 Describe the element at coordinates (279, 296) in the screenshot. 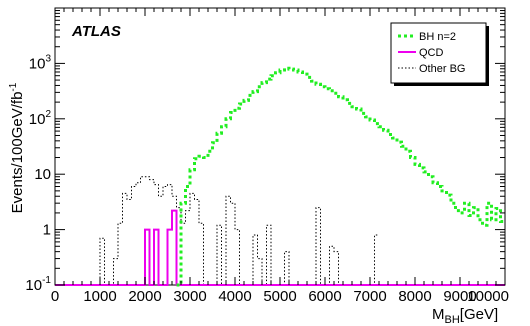

I see `x-tick-label: 5000` at that location.